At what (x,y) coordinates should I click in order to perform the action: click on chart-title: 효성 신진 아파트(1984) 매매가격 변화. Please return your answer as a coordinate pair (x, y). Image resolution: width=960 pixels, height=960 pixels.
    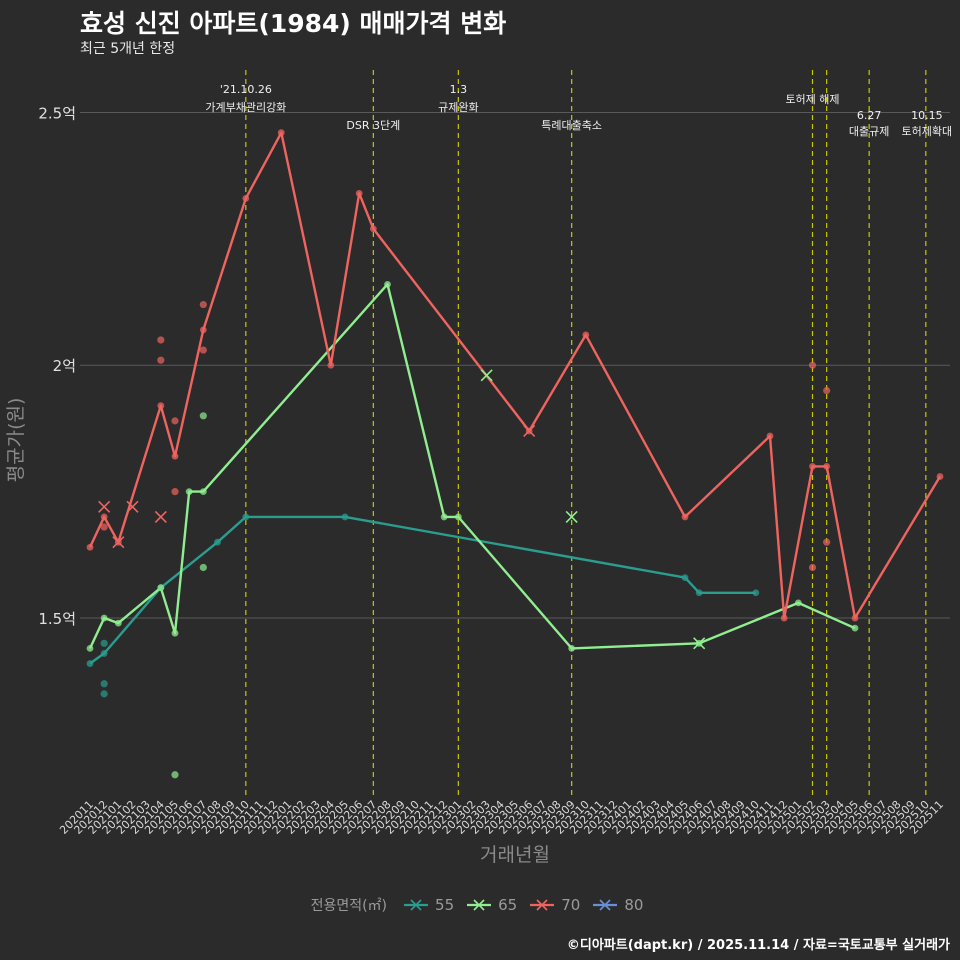
    Looking at the image, I should click on (293, 23).